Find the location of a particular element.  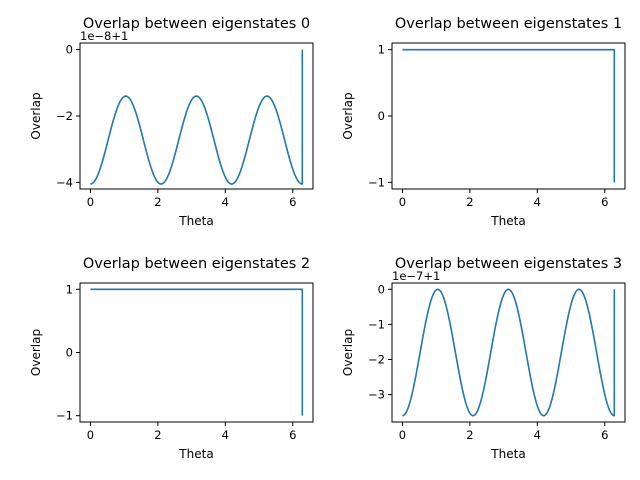

chart-title: Overlap between eigenstates 3 is located at coordinates (508, 264).